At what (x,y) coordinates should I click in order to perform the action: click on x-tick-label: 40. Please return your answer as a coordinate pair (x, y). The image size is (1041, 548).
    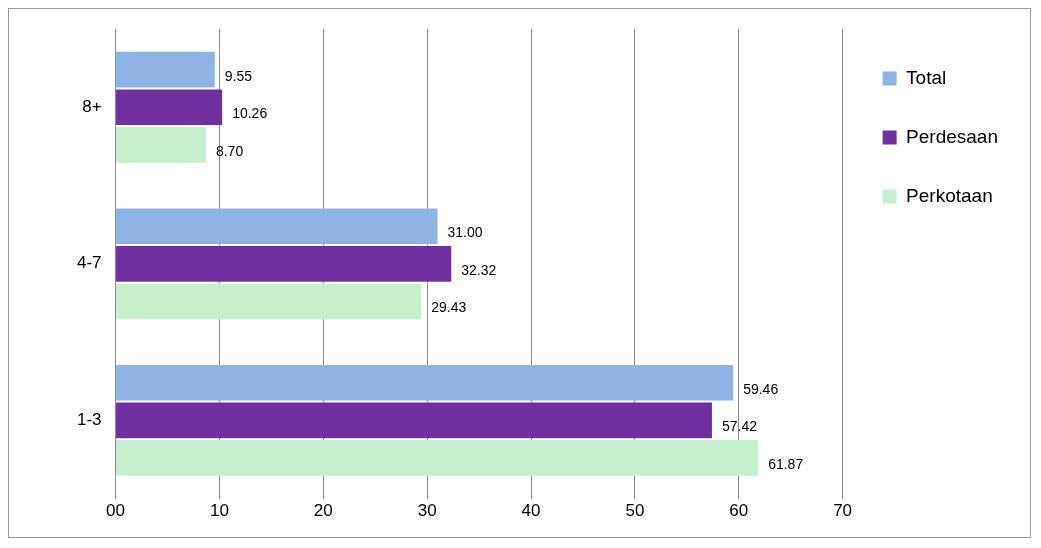
    Looking at the image, I should click on (531, 511).